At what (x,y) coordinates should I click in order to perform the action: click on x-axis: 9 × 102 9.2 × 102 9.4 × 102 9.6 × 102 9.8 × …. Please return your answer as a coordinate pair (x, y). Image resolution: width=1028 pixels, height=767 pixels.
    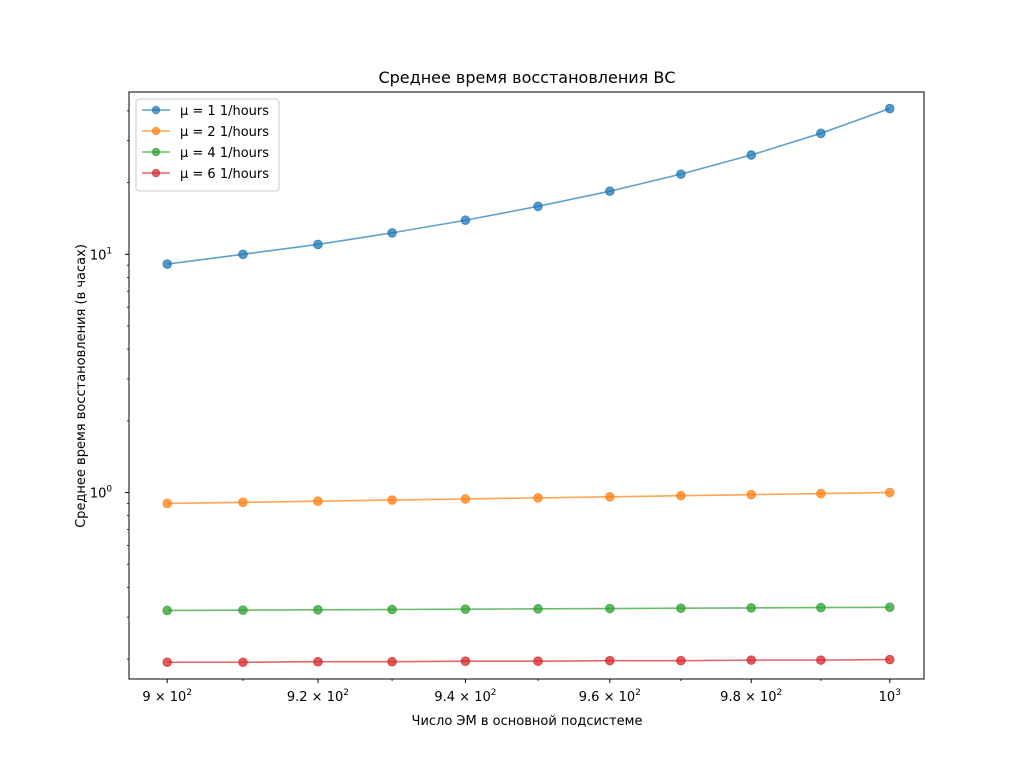
    Looking at the image, I should click on (521, 692).